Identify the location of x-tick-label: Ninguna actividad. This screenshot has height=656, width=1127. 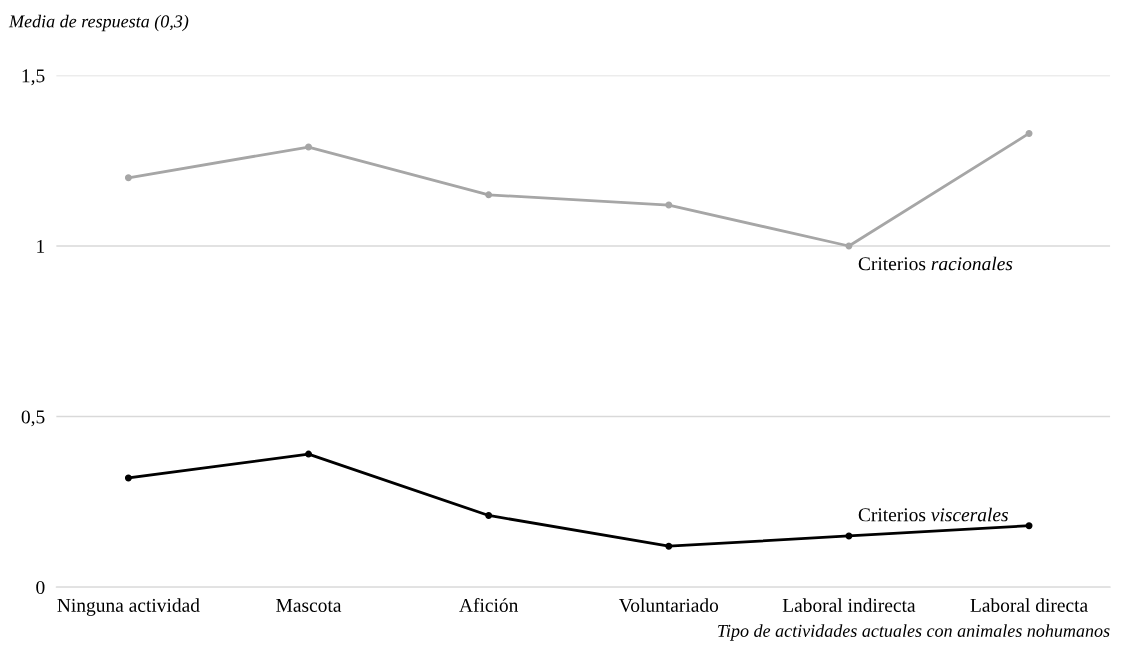
(128, 607).